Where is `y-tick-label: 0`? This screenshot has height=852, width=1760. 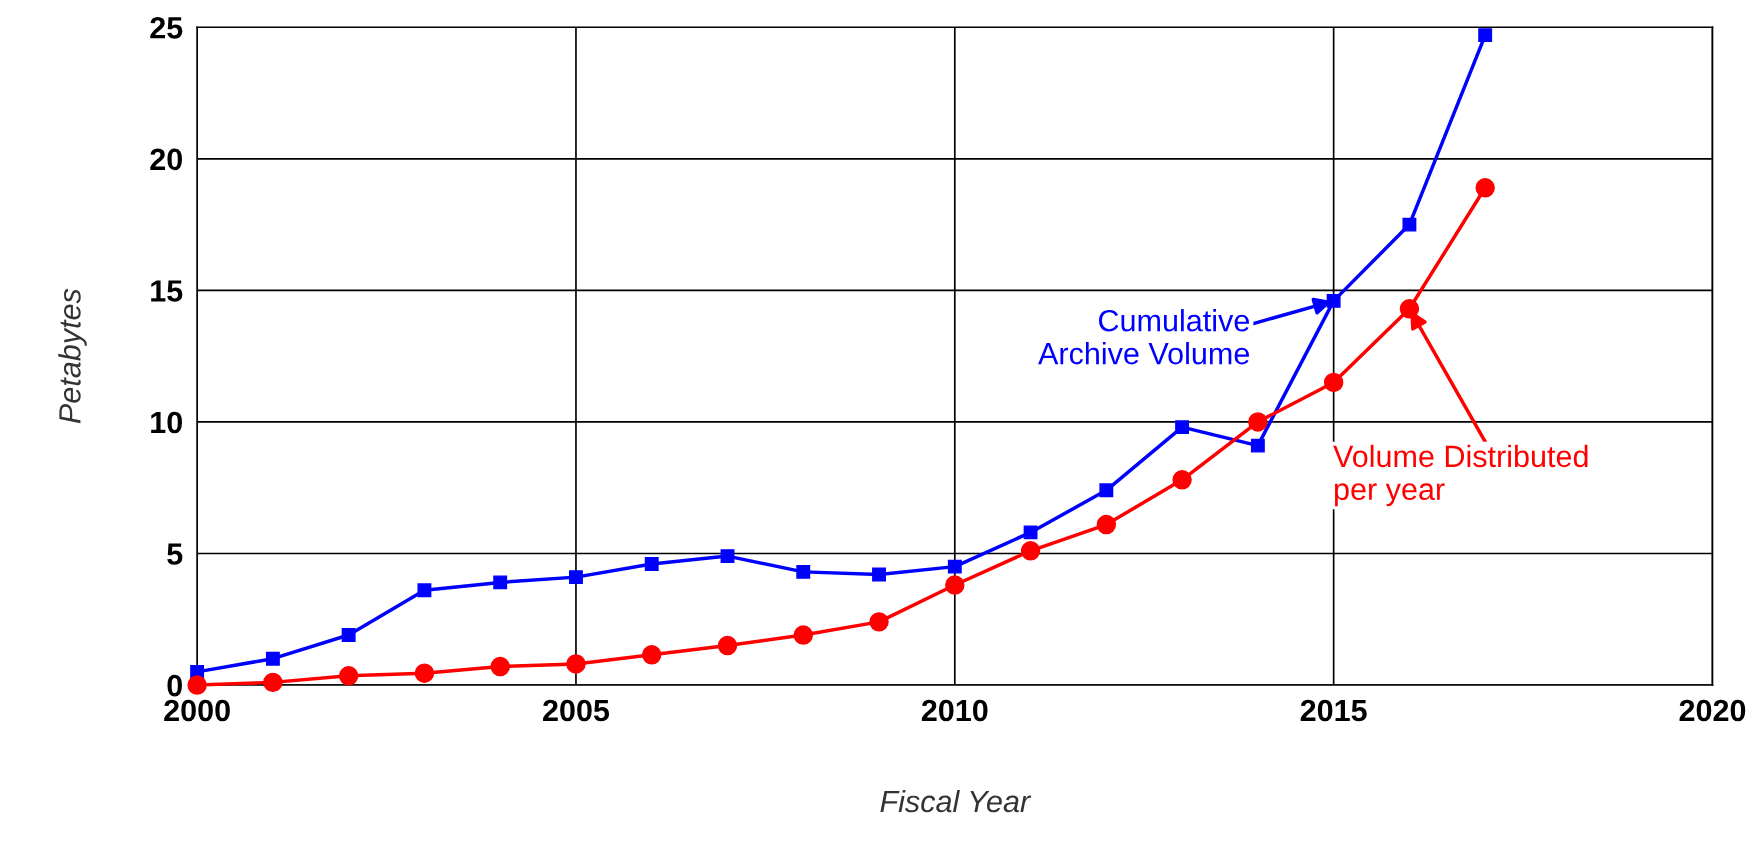
y-tick-label: 0 is located at coordinates (174, 685).